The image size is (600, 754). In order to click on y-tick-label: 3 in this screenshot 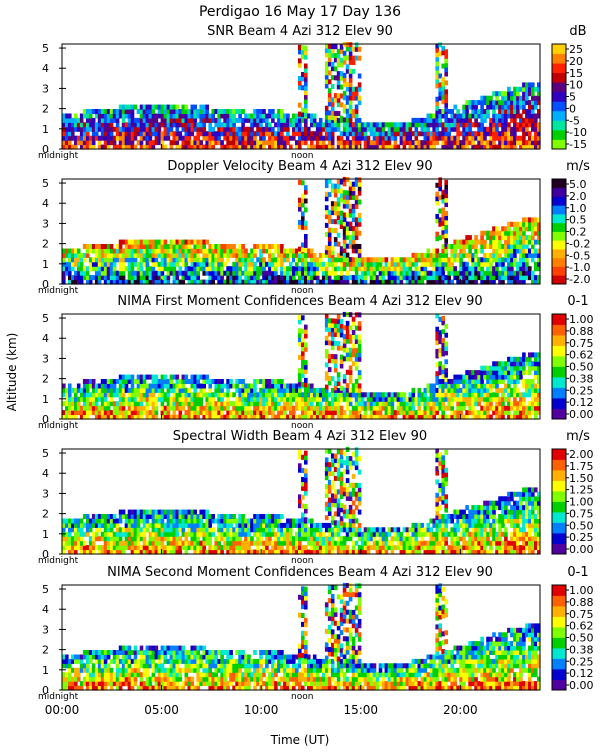, I will do `click(45, 223)`.